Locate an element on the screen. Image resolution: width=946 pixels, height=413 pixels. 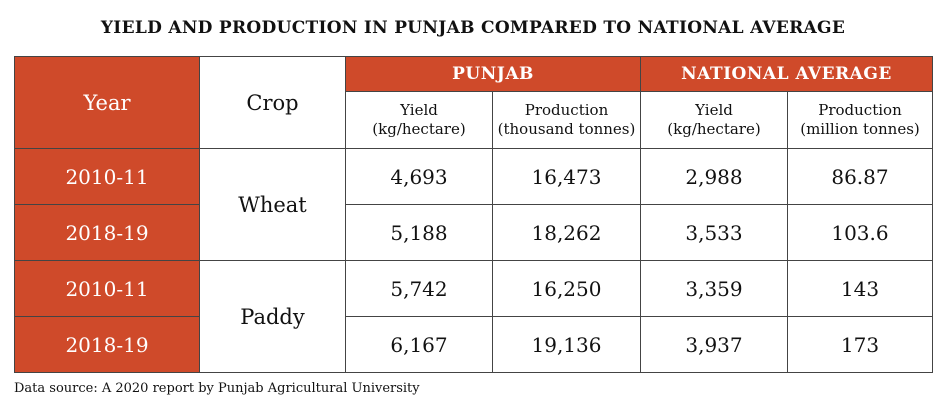
value-cell: 16,473 is located at coordinates (566, 176).